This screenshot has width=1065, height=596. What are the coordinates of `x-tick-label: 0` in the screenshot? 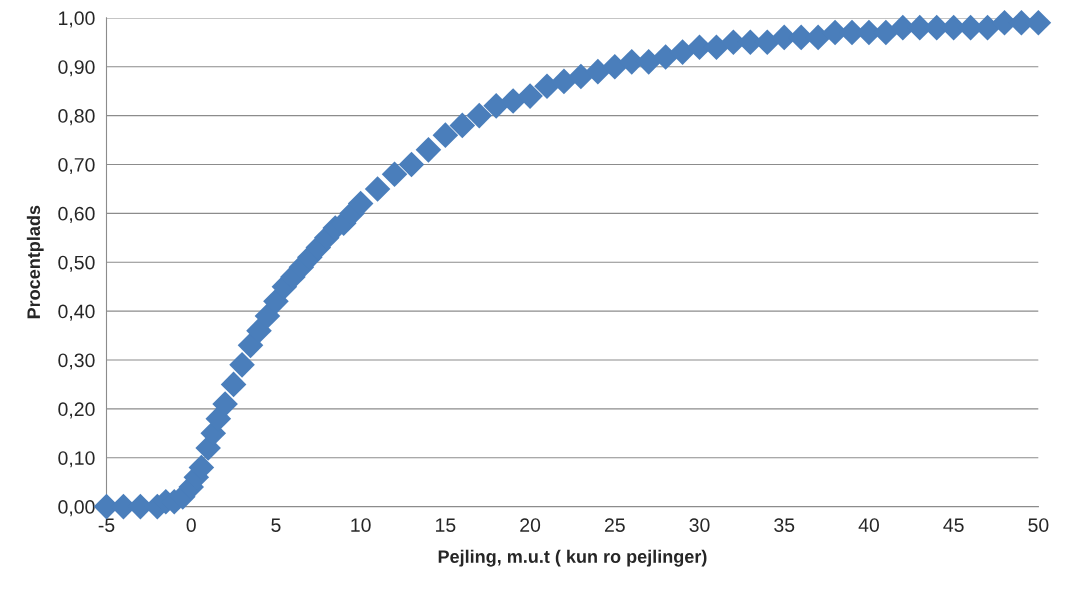 It's located at (191, 525).